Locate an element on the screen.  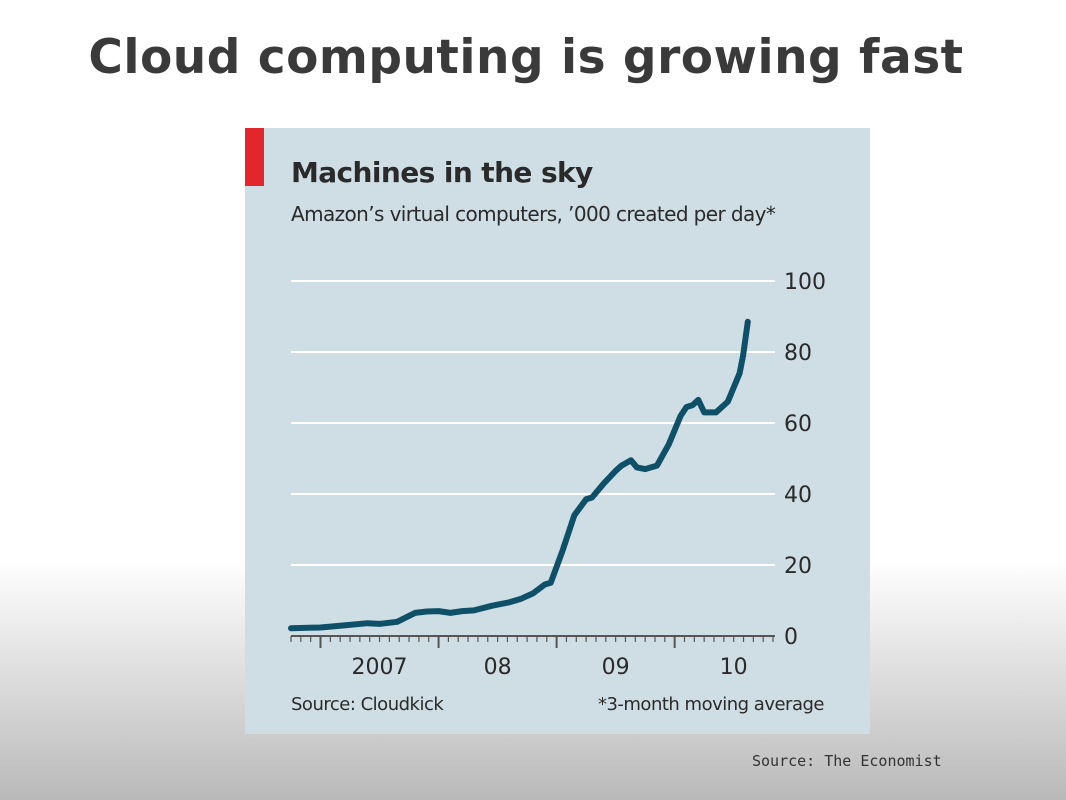
y-tick-label: 0 is located at coordinates (791, 637).